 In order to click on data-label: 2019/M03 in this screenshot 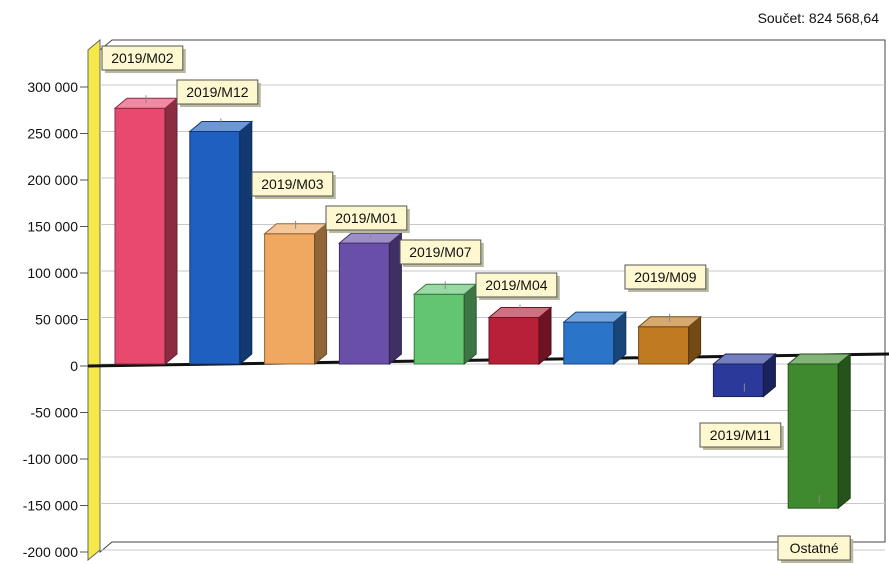, I will do `click(292, 184)`.